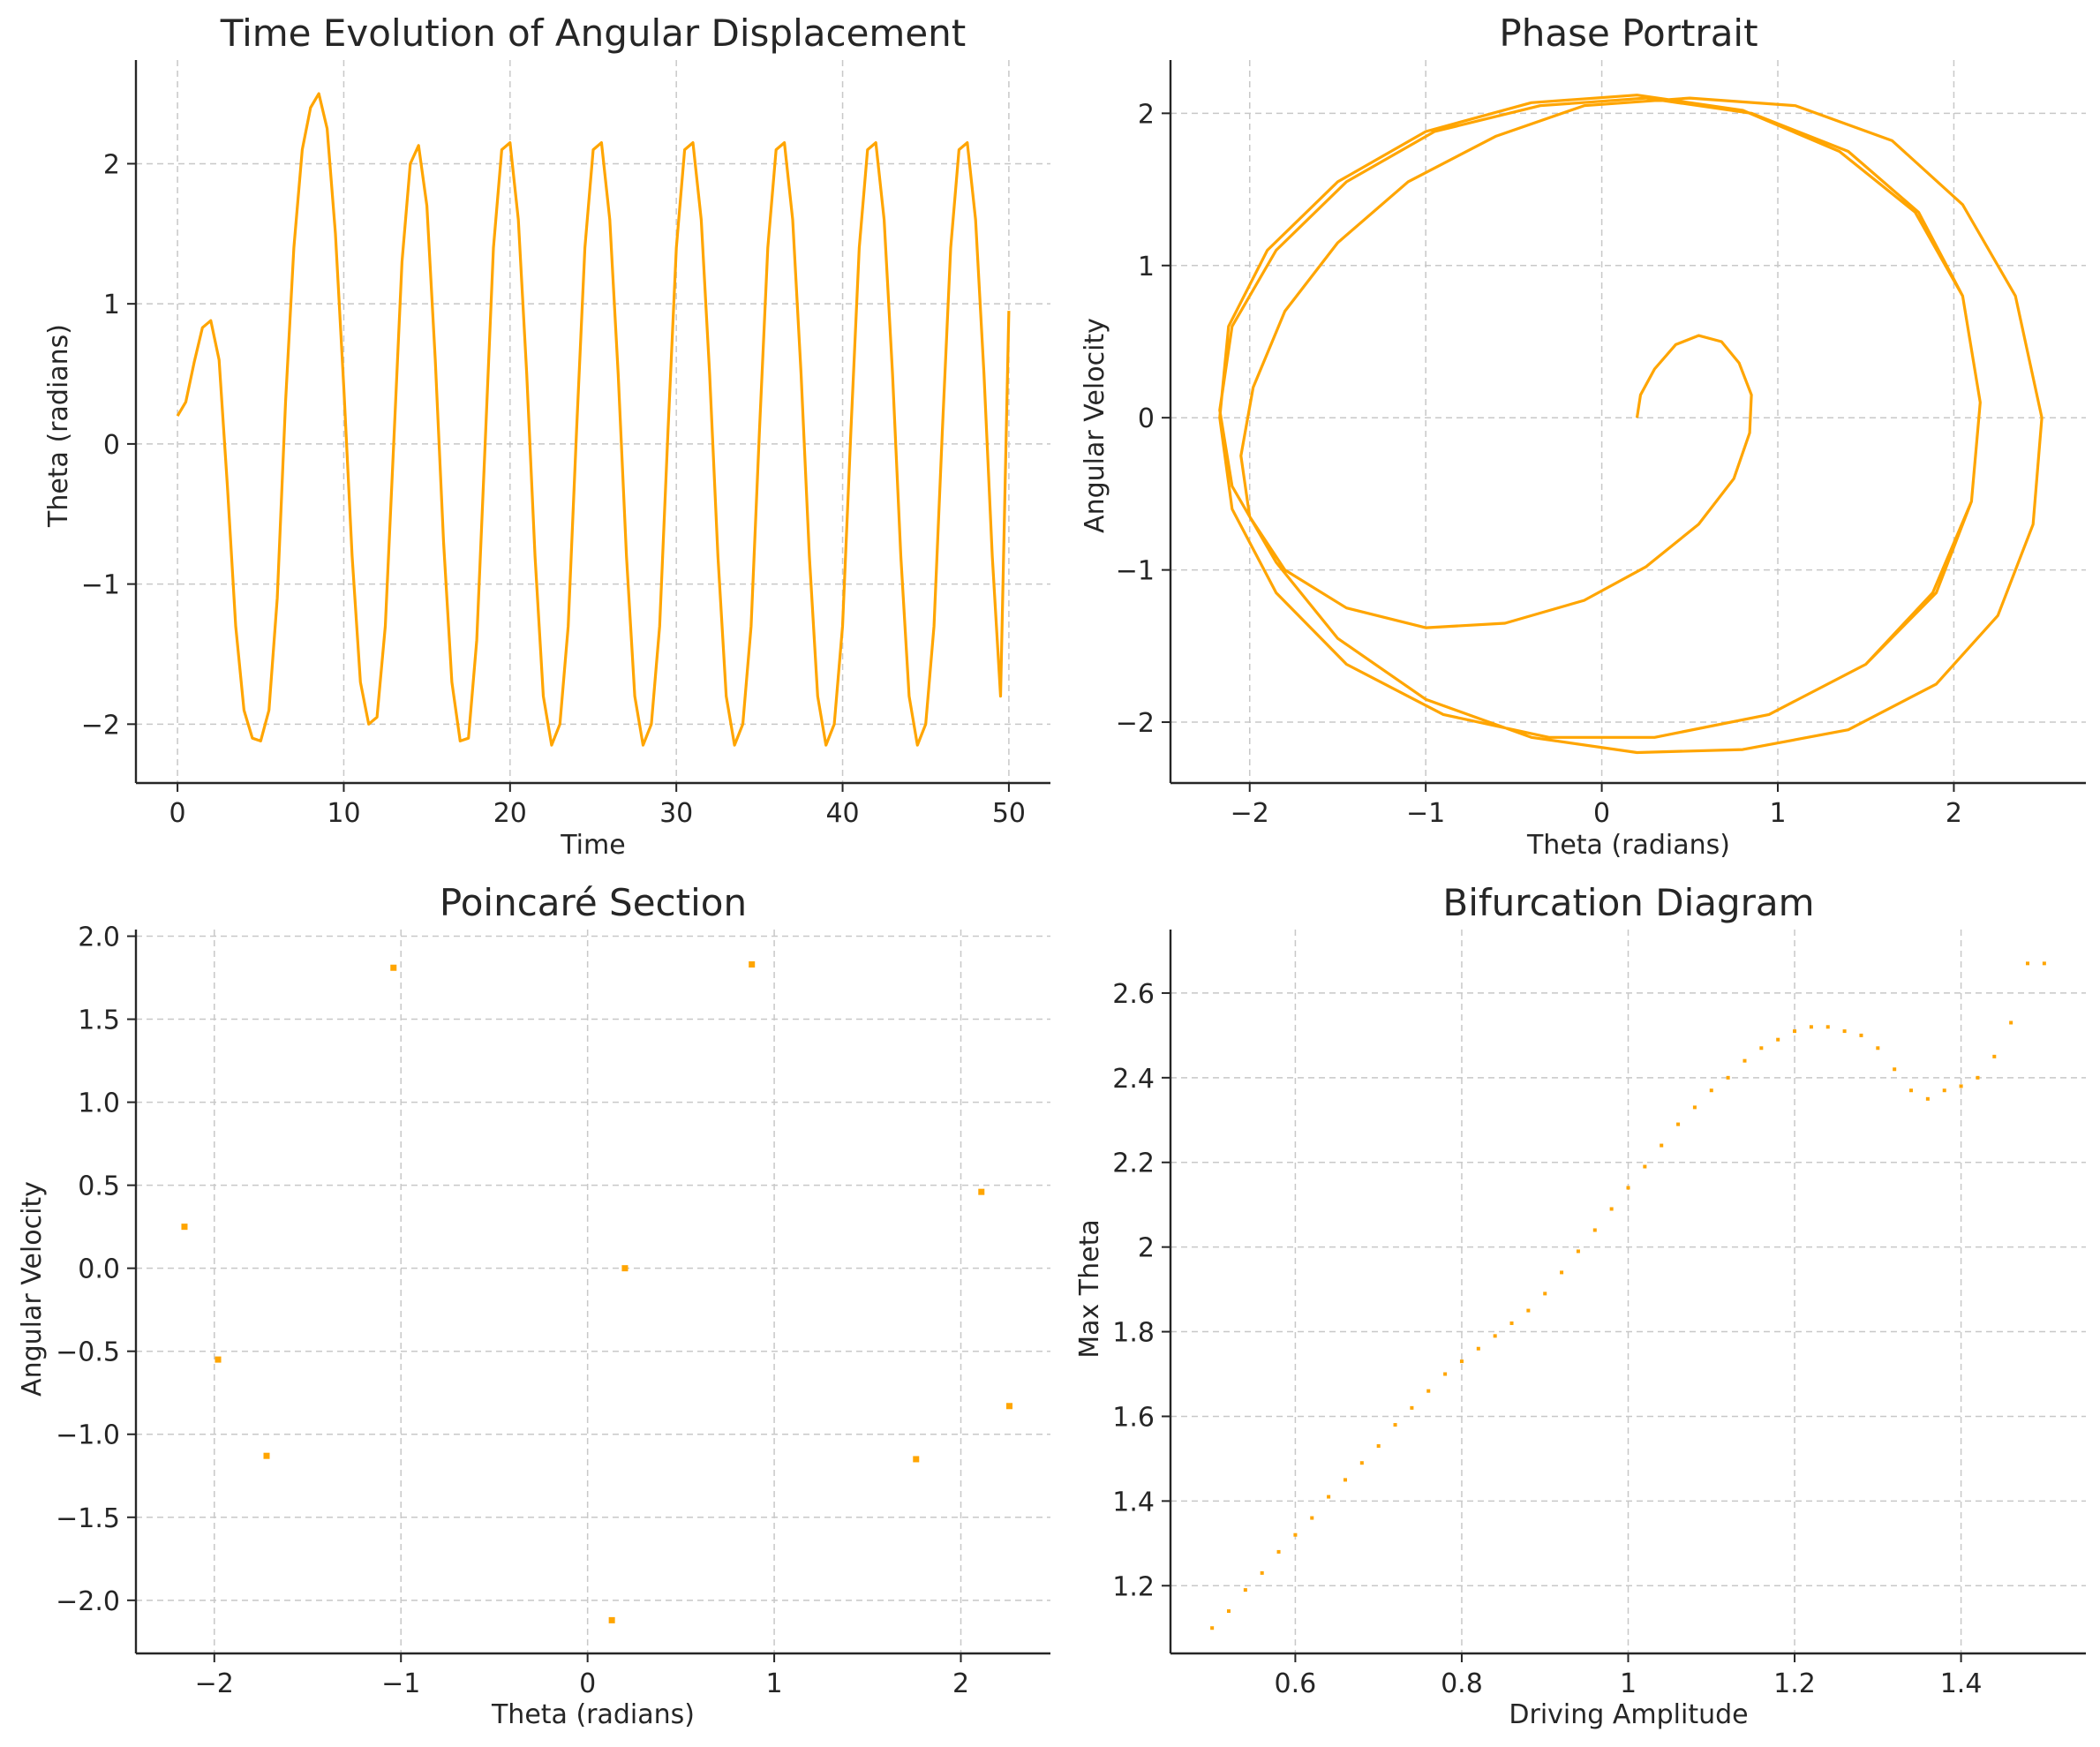 This screenshot has height=1747, width=2100. Describe the element at coordinates (58, 426) in the screenshot. I see `y-axis-label: Theta (radians)` at that location.